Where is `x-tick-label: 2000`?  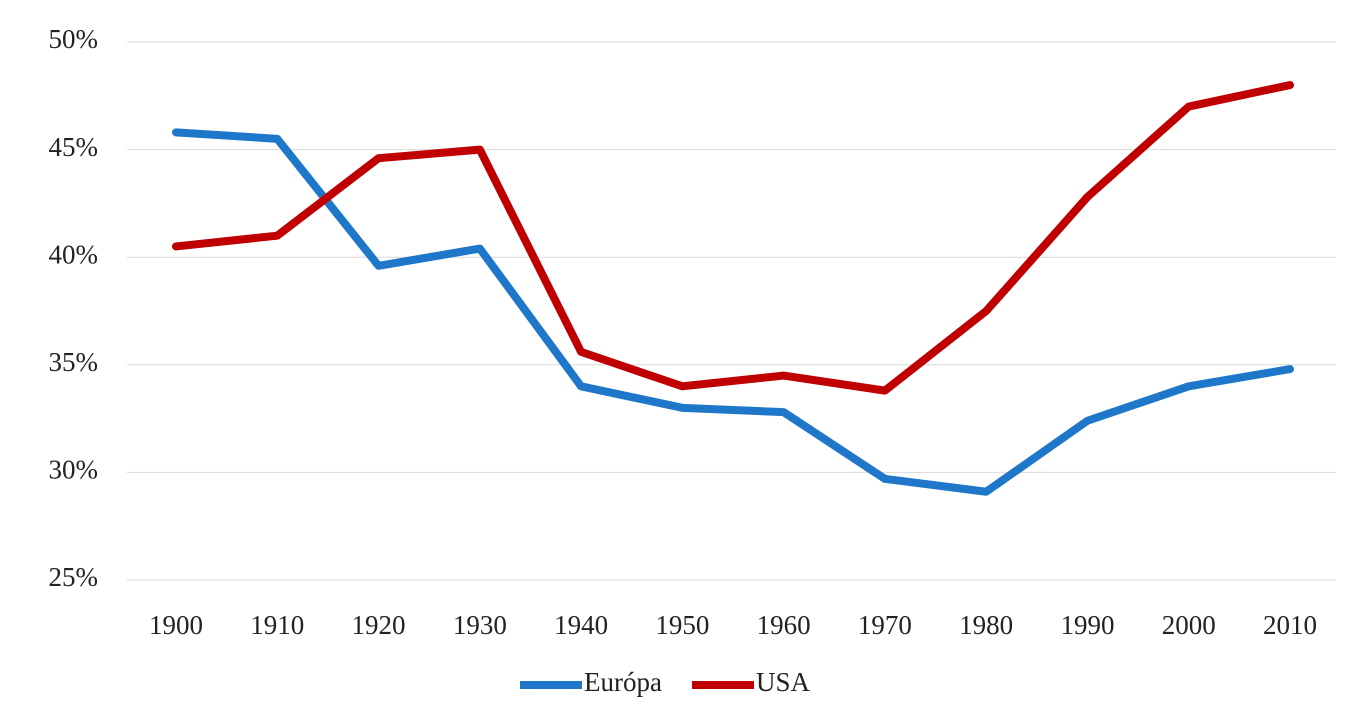 x-tick-label: 2000 is located at coordinates (1189, 625).